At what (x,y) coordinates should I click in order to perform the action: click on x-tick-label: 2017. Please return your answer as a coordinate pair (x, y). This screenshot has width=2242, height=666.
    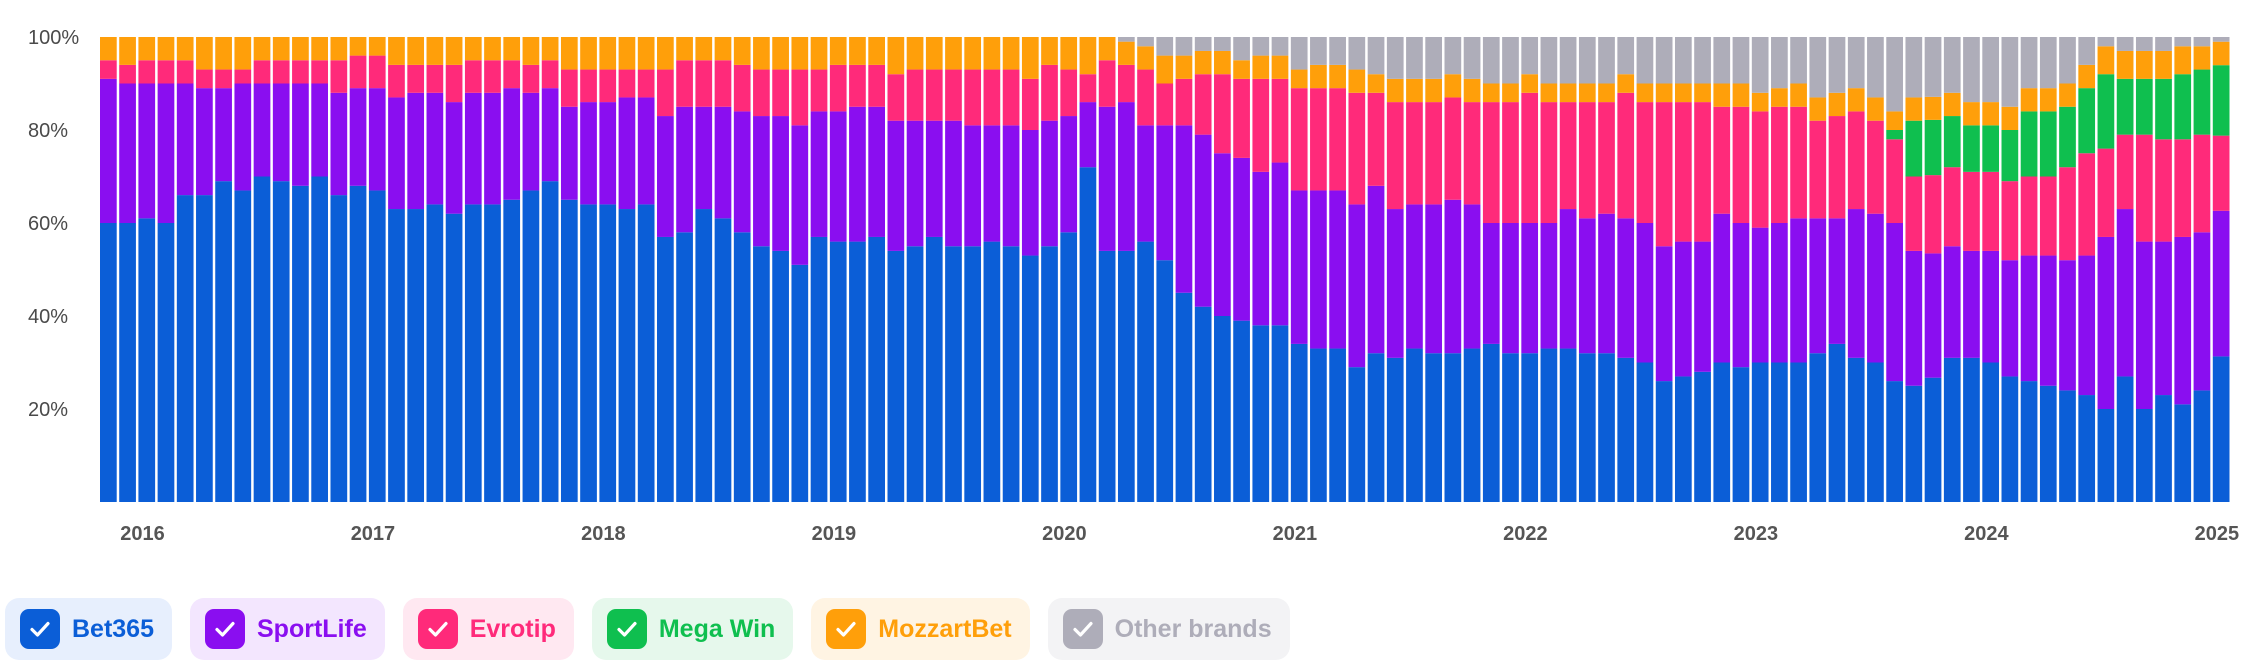
    Looking at the image, I should click on (373, 534).